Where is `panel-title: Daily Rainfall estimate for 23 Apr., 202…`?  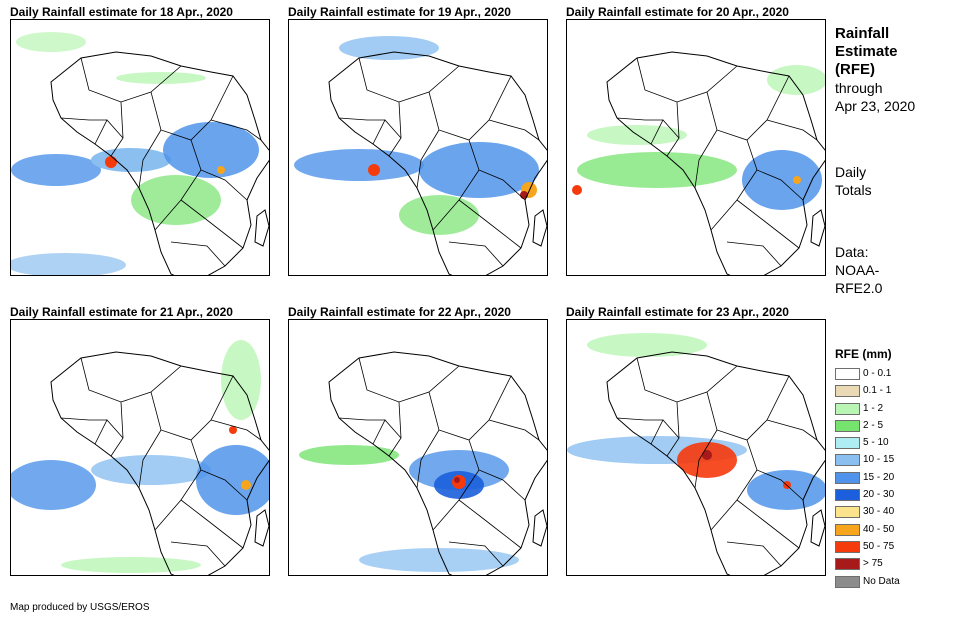
panel-title: Daily Rainfall estimate for 23 Apr., 202… is located at coordinates (677, 312).